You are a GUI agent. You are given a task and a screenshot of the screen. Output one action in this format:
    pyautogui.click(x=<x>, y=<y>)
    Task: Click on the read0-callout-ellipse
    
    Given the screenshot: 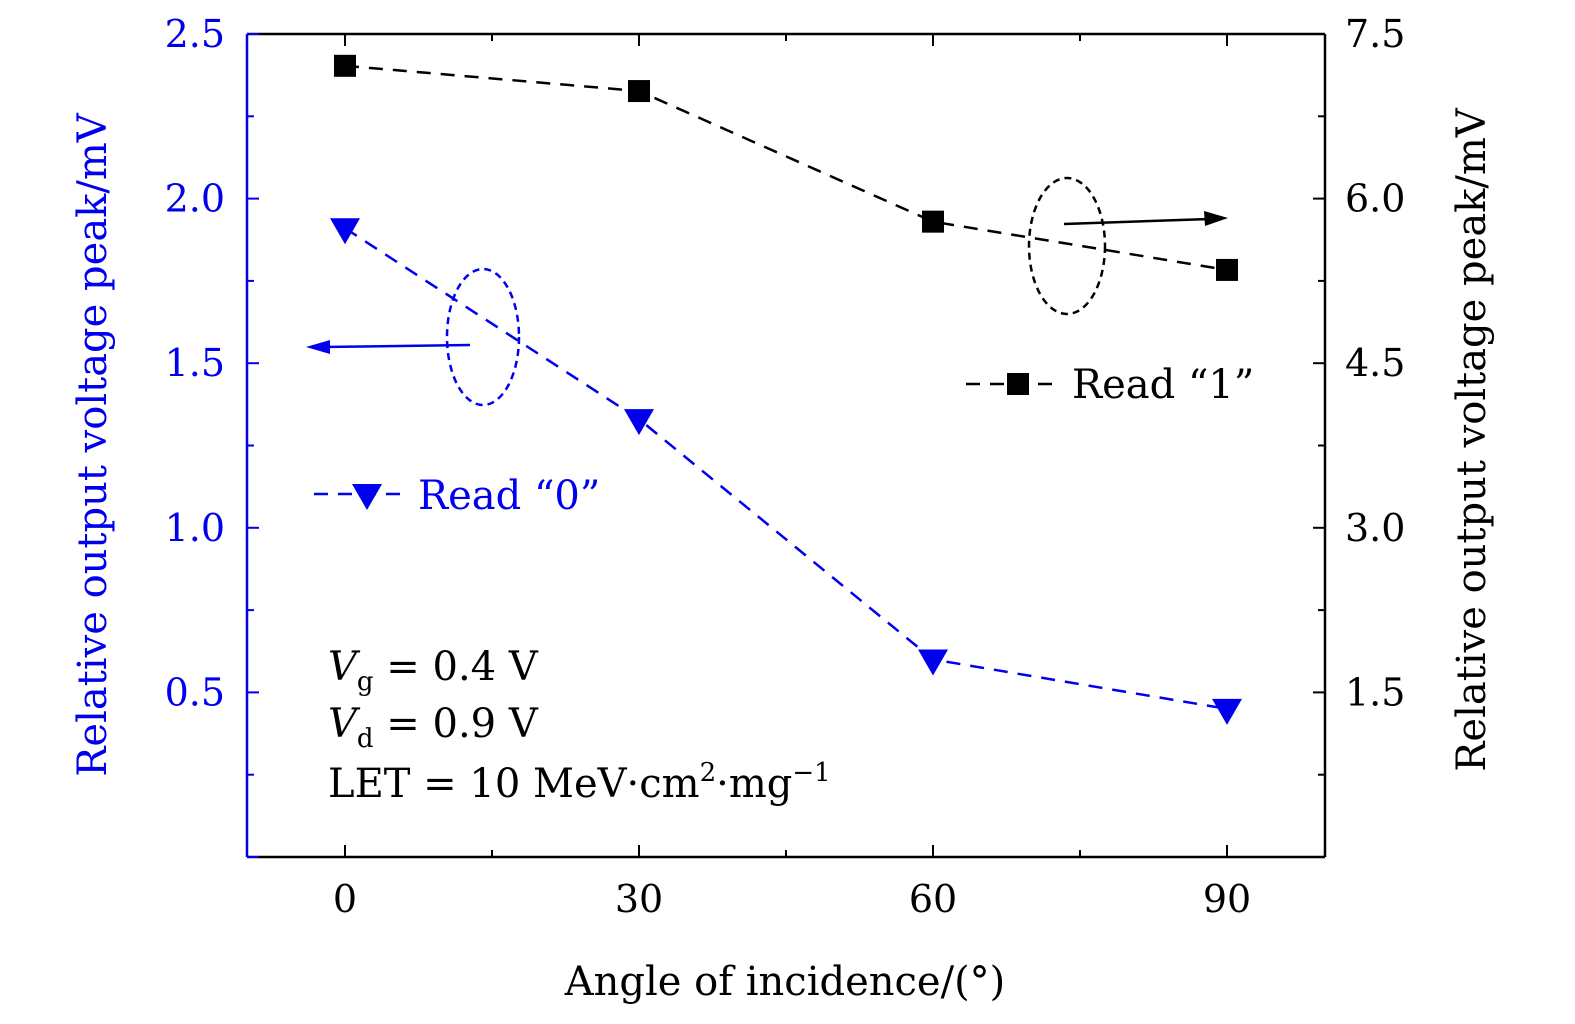 What is the action you would take?
    pyautogui.click(x=483, y=337)
    